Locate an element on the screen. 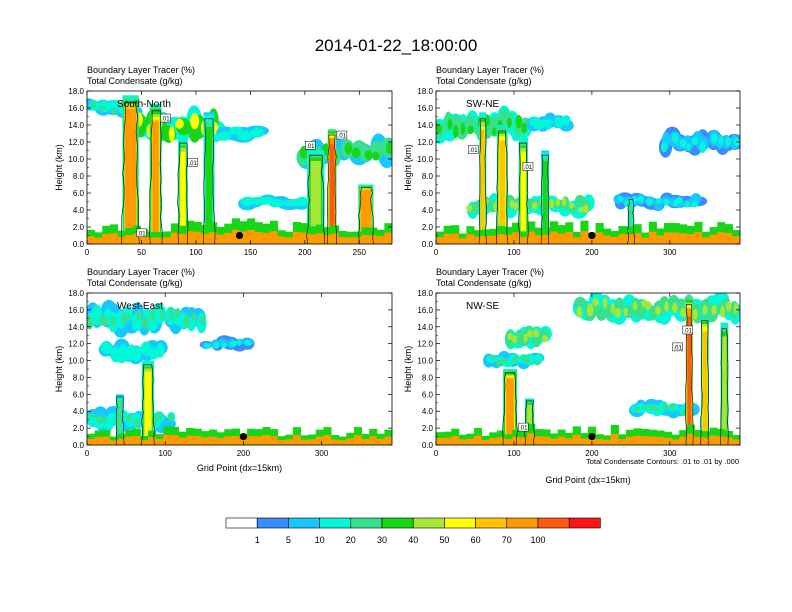 The width and height of the screenshot is (792, 612). x-tick-label: 250 is located at coordinates (360, 252).